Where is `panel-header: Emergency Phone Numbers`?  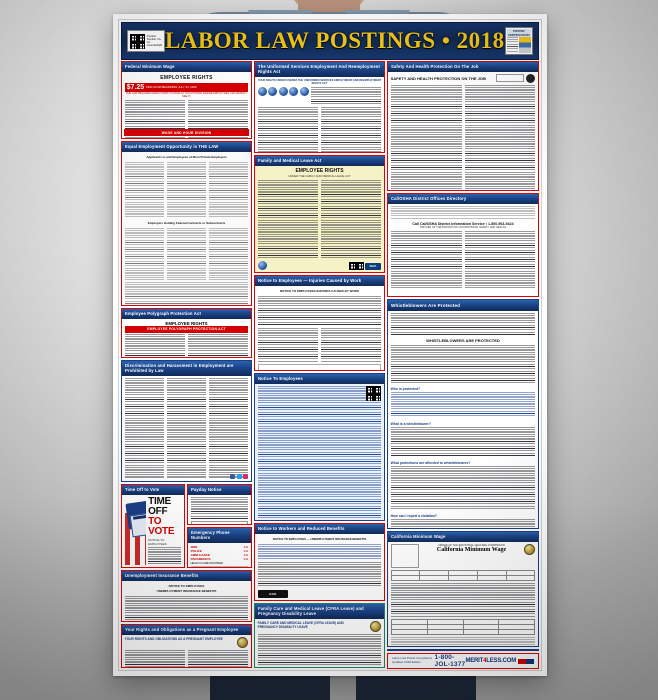
panel-header: Emergency Phone Numbers is located at coordinates (219, 535).